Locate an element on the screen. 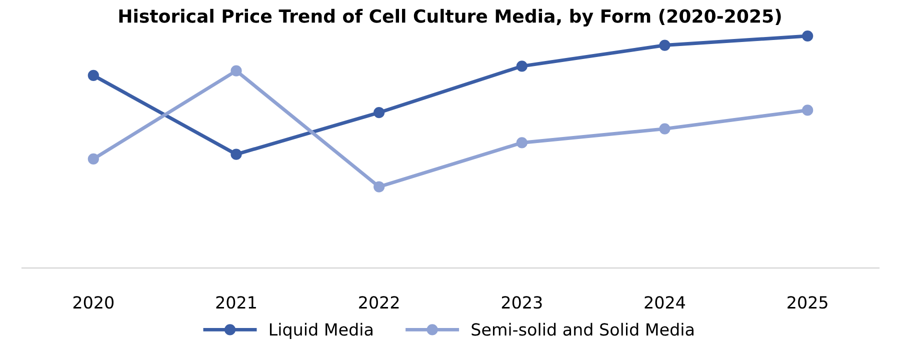  legend-label: Liquid Media is located at coordinates (321, 330).